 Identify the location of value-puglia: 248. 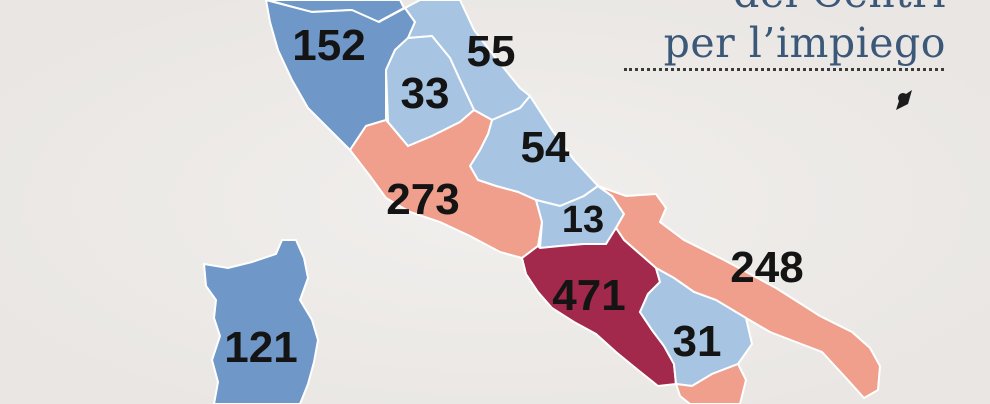
(766, 267).